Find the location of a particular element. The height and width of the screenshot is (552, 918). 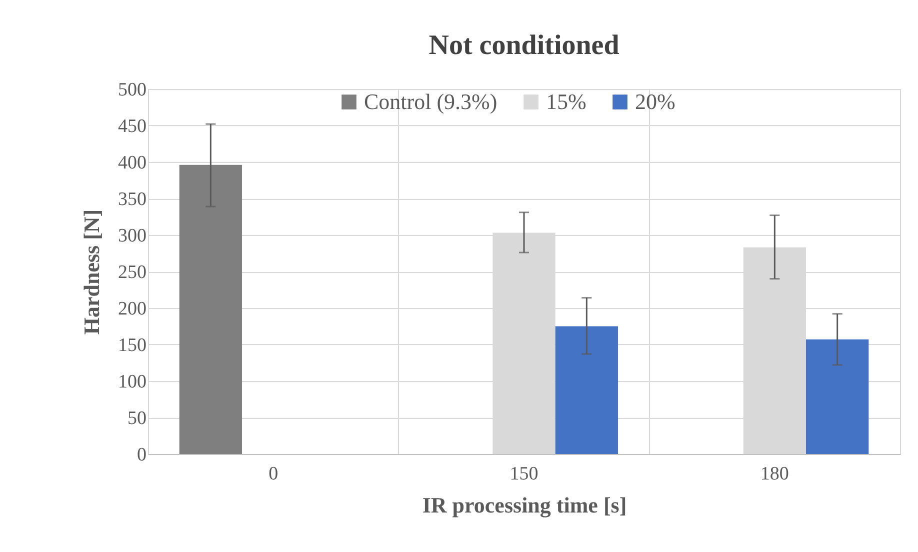

y-tick-label: 450 is located at coordinates (132, 126).